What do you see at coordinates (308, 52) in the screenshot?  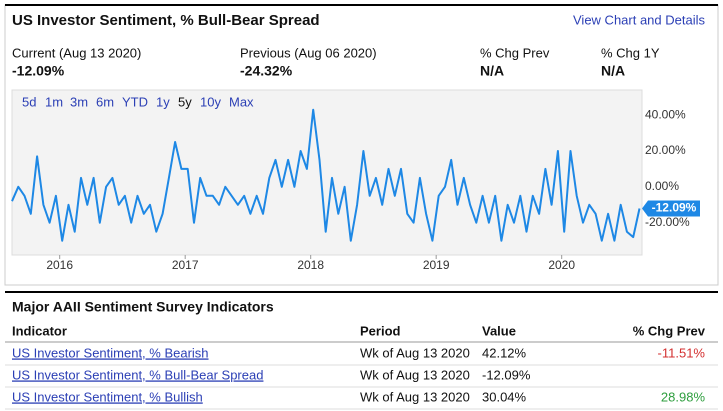 I see `stat-label: Previous (Aug 06 2020)` at bounding box center [308, 52].